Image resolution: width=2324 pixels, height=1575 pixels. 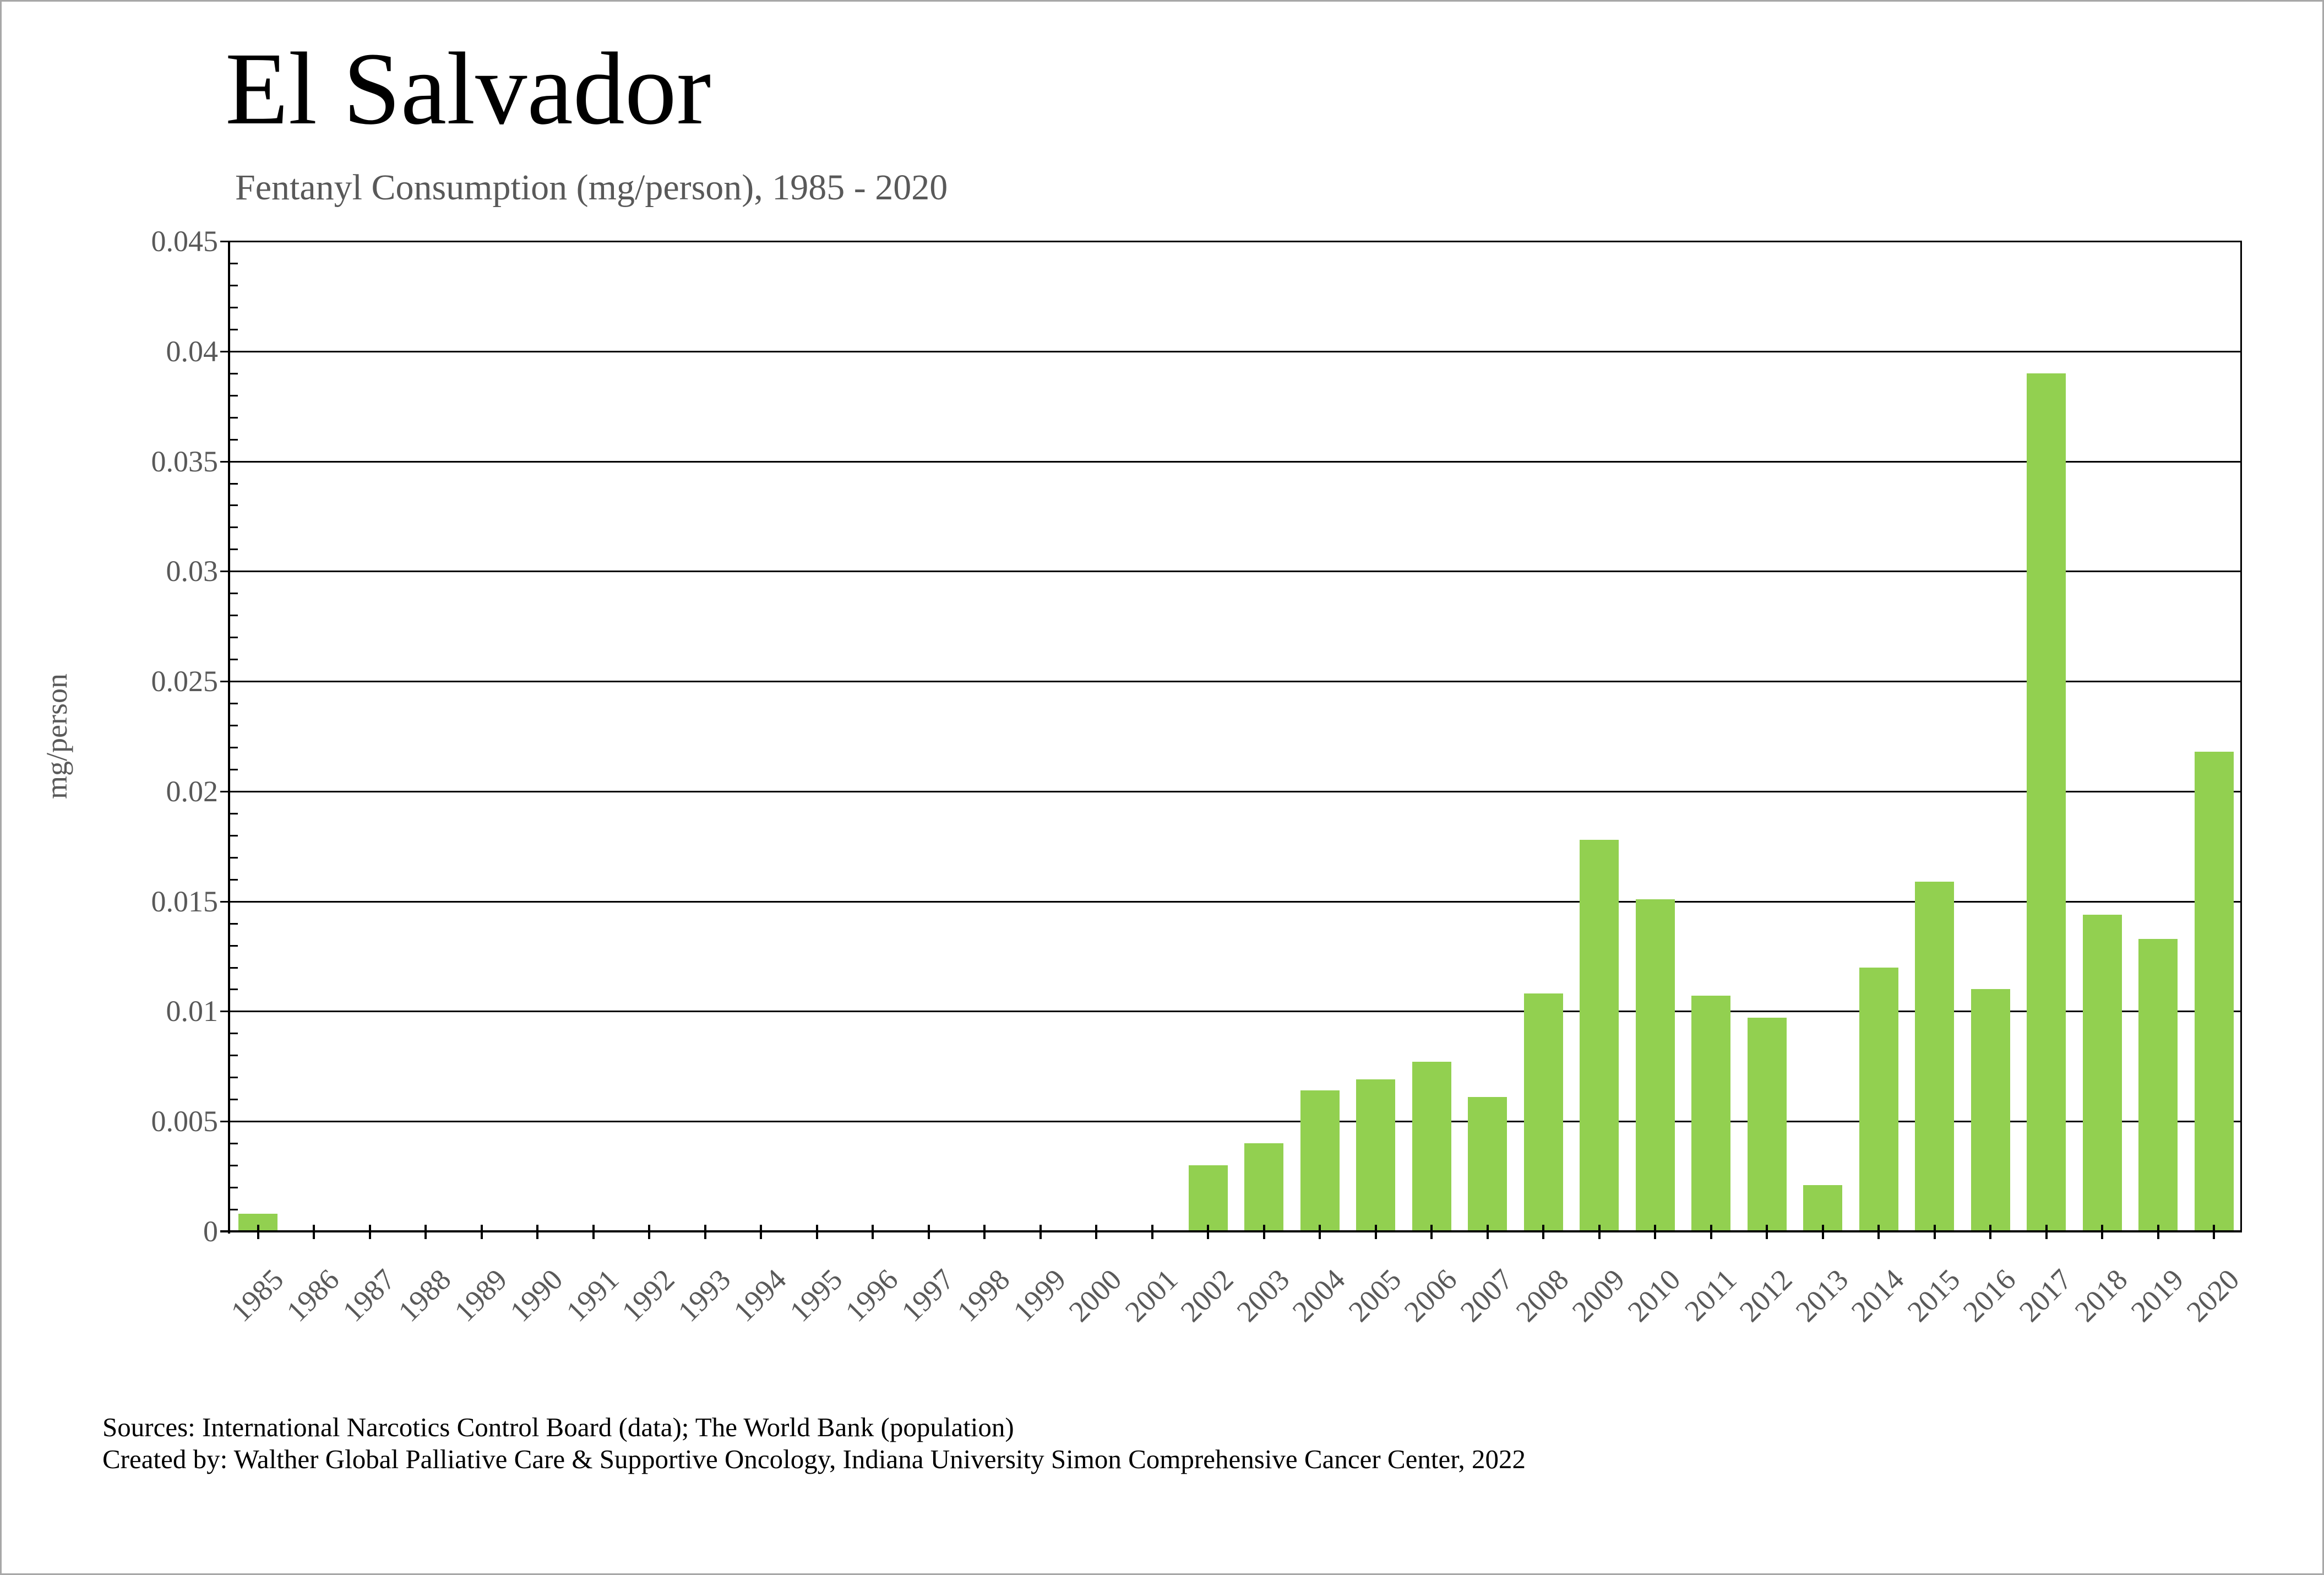 What do you see at coordinates (2214, 1232) in the screenshot?
I see `x-tick-2020` at bounding box center [2214, 1232].